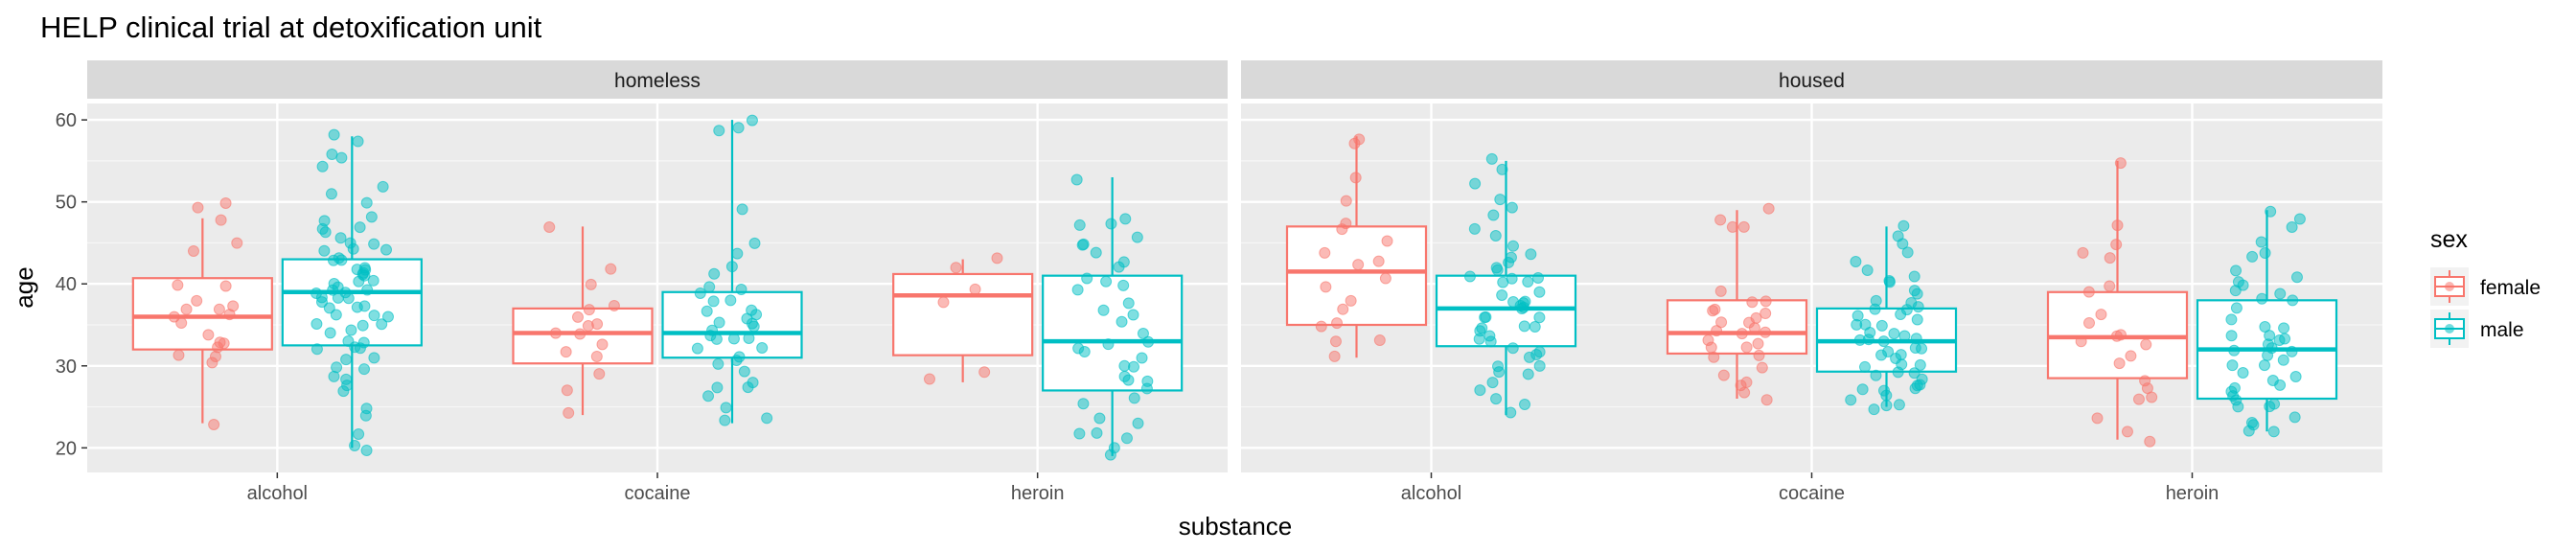  What do you see at coordinates (1038, 493) in the screenshot?
I see `x-tick-label-heroin: heroin` at bounding box center [1038, 493].